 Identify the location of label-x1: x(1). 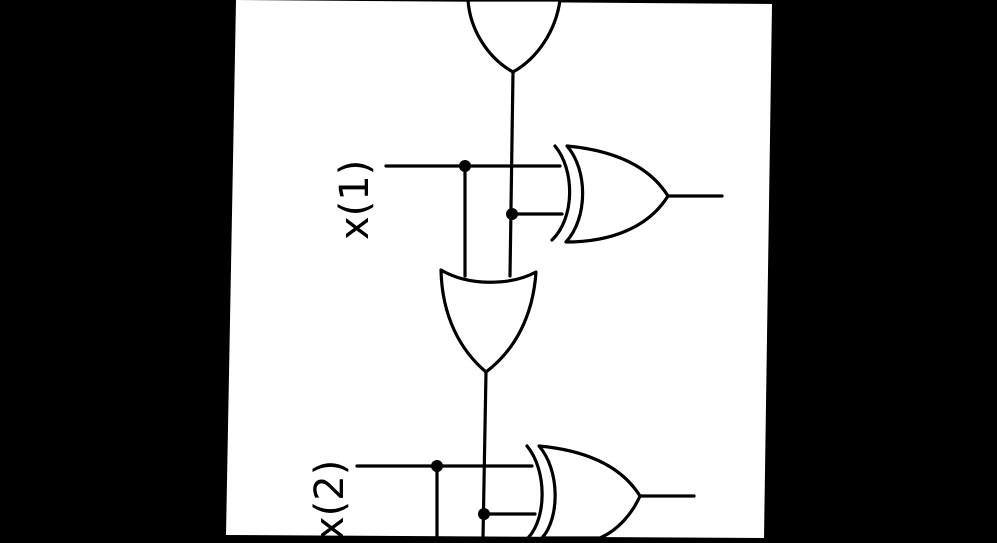
(355, 200).